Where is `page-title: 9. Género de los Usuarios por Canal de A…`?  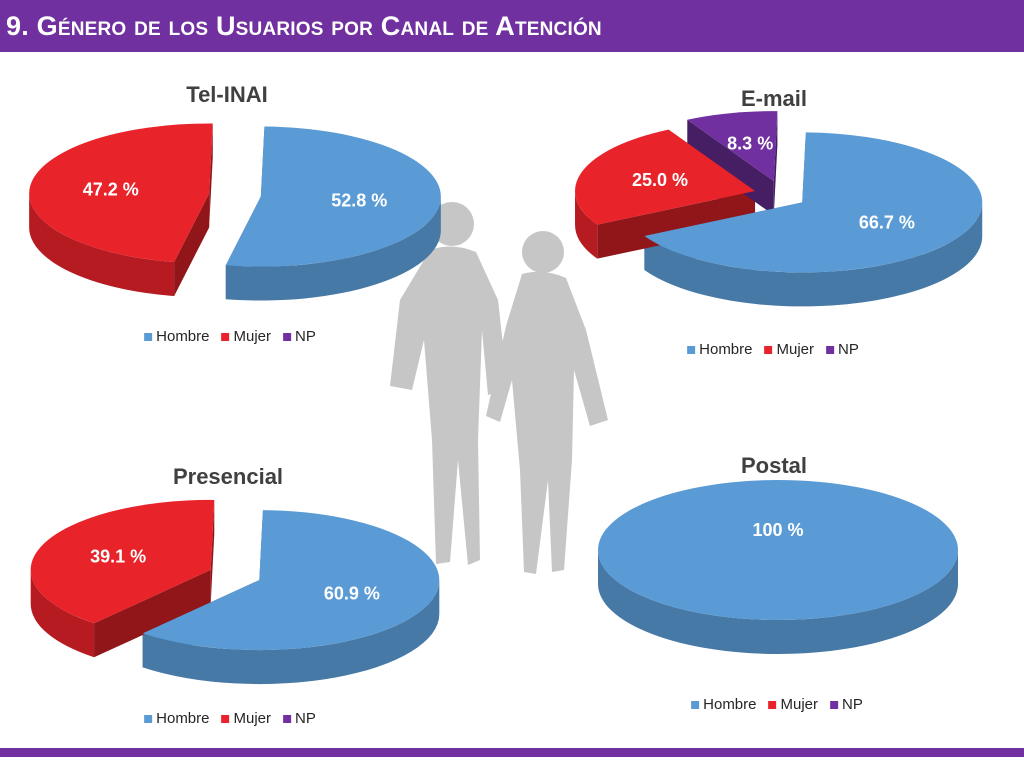 page-title: 9. Género de los Usuarios por Canal de A… is located at coordinates (304, 26).